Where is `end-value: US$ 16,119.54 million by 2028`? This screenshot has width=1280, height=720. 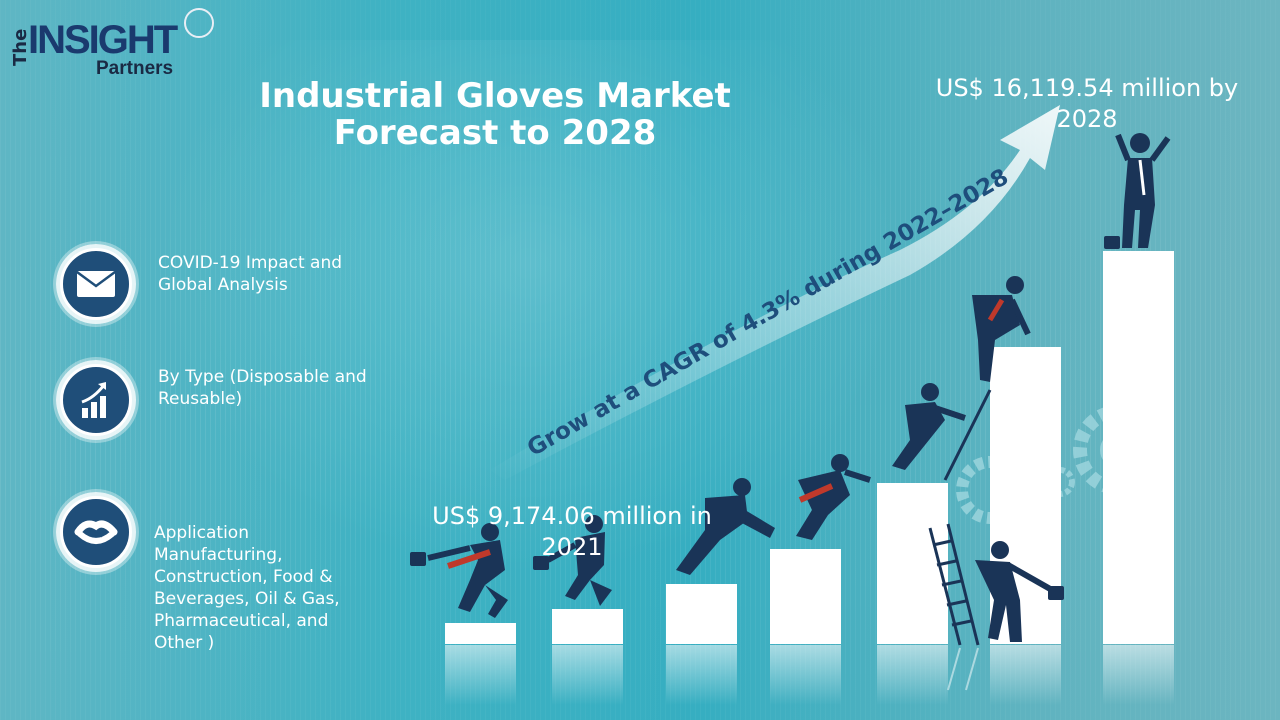 end-value: US$ 16,119.54 million by 2028 is located at coordinates (1087, 103).